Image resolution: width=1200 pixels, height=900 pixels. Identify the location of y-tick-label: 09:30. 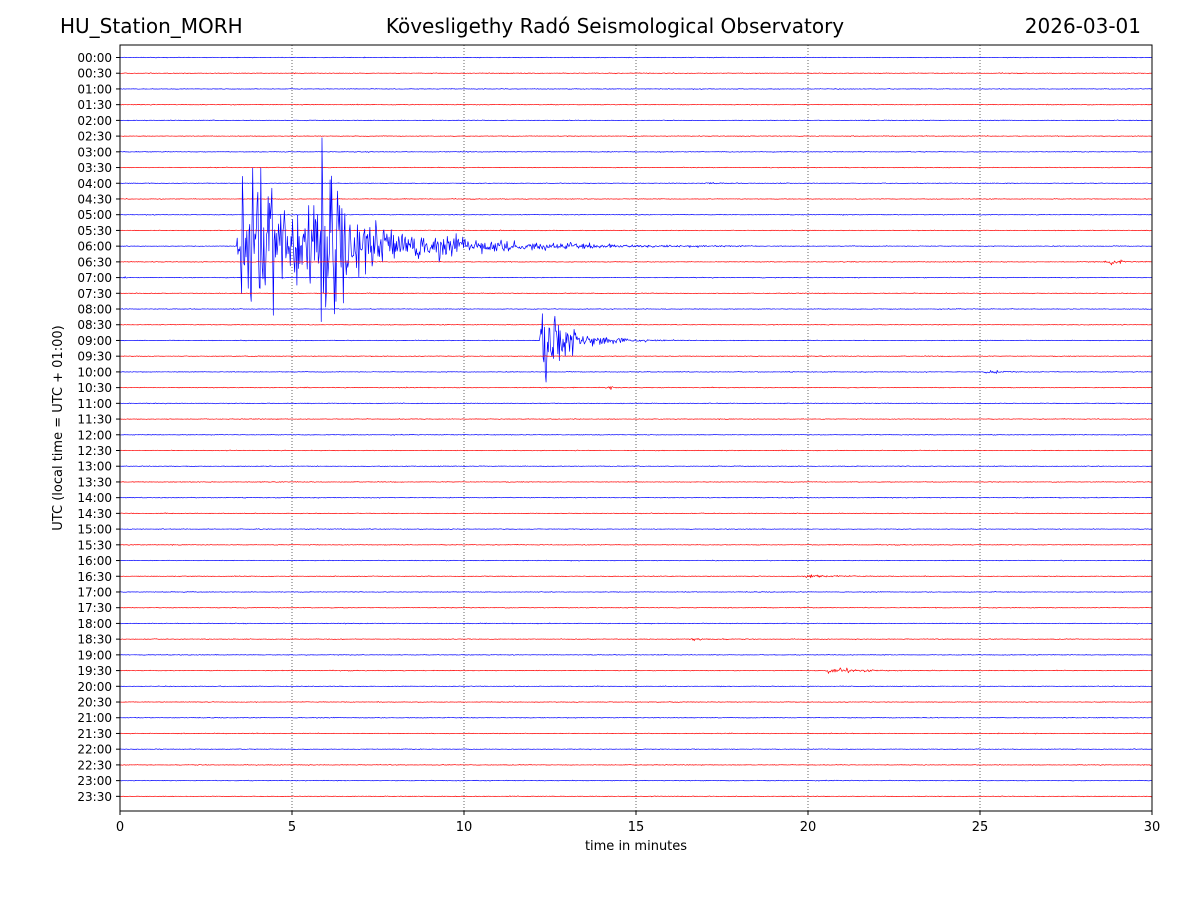
(94, 357).